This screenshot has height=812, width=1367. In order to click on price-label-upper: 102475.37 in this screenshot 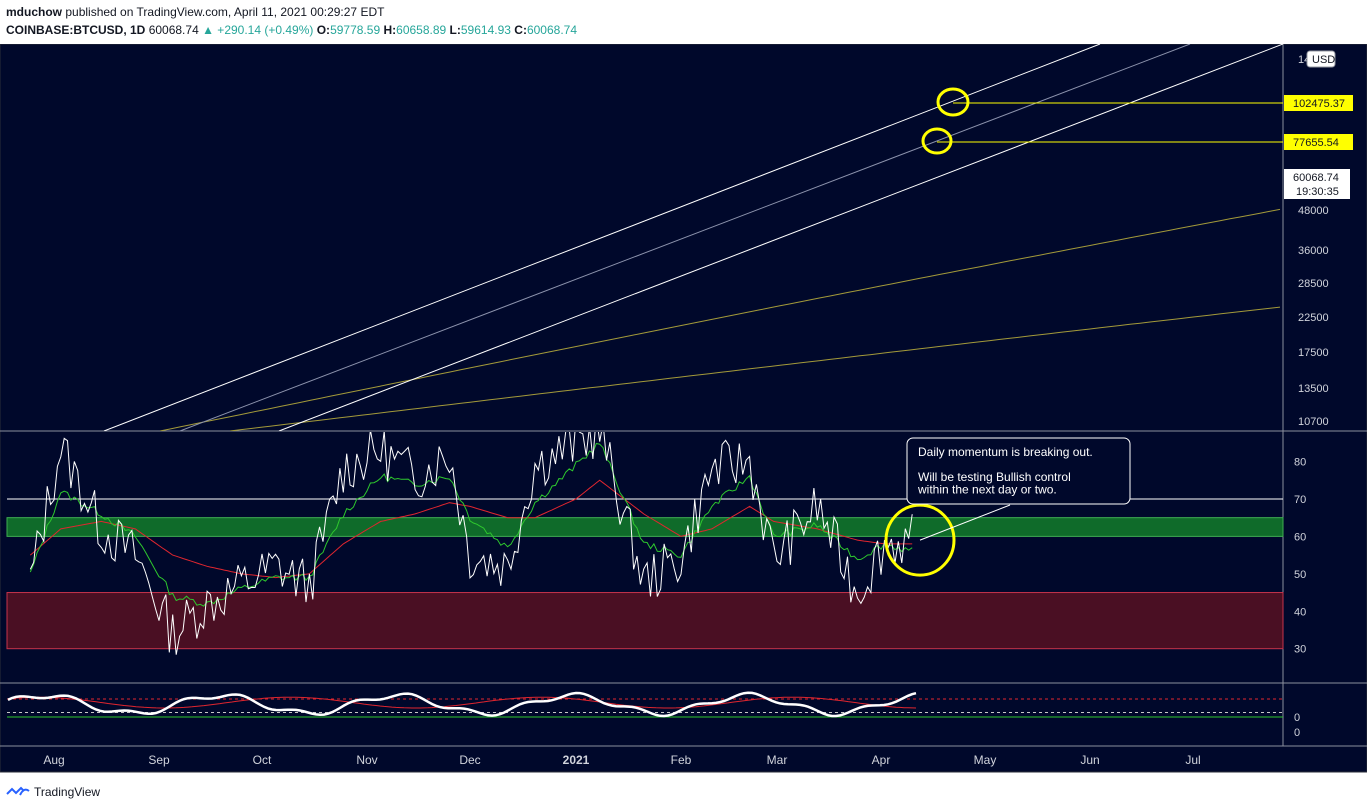, I will do `click(1319, 104)`.